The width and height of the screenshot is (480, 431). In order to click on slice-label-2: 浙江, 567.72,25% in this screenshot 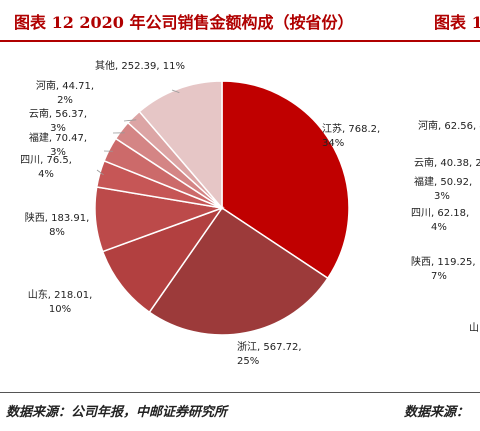, I will do `click(269, 354)`.